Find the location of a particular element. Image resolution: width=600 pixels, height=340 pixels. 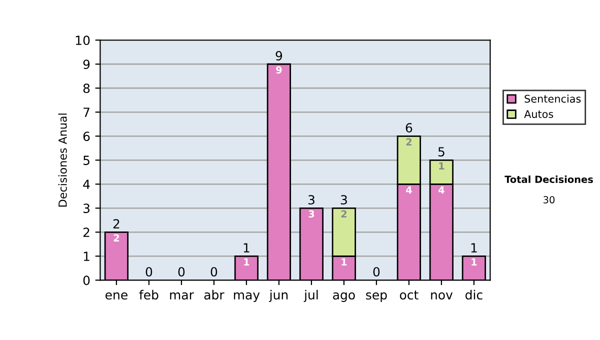

x-tick-label: abr is located at coordinates (214, 295).